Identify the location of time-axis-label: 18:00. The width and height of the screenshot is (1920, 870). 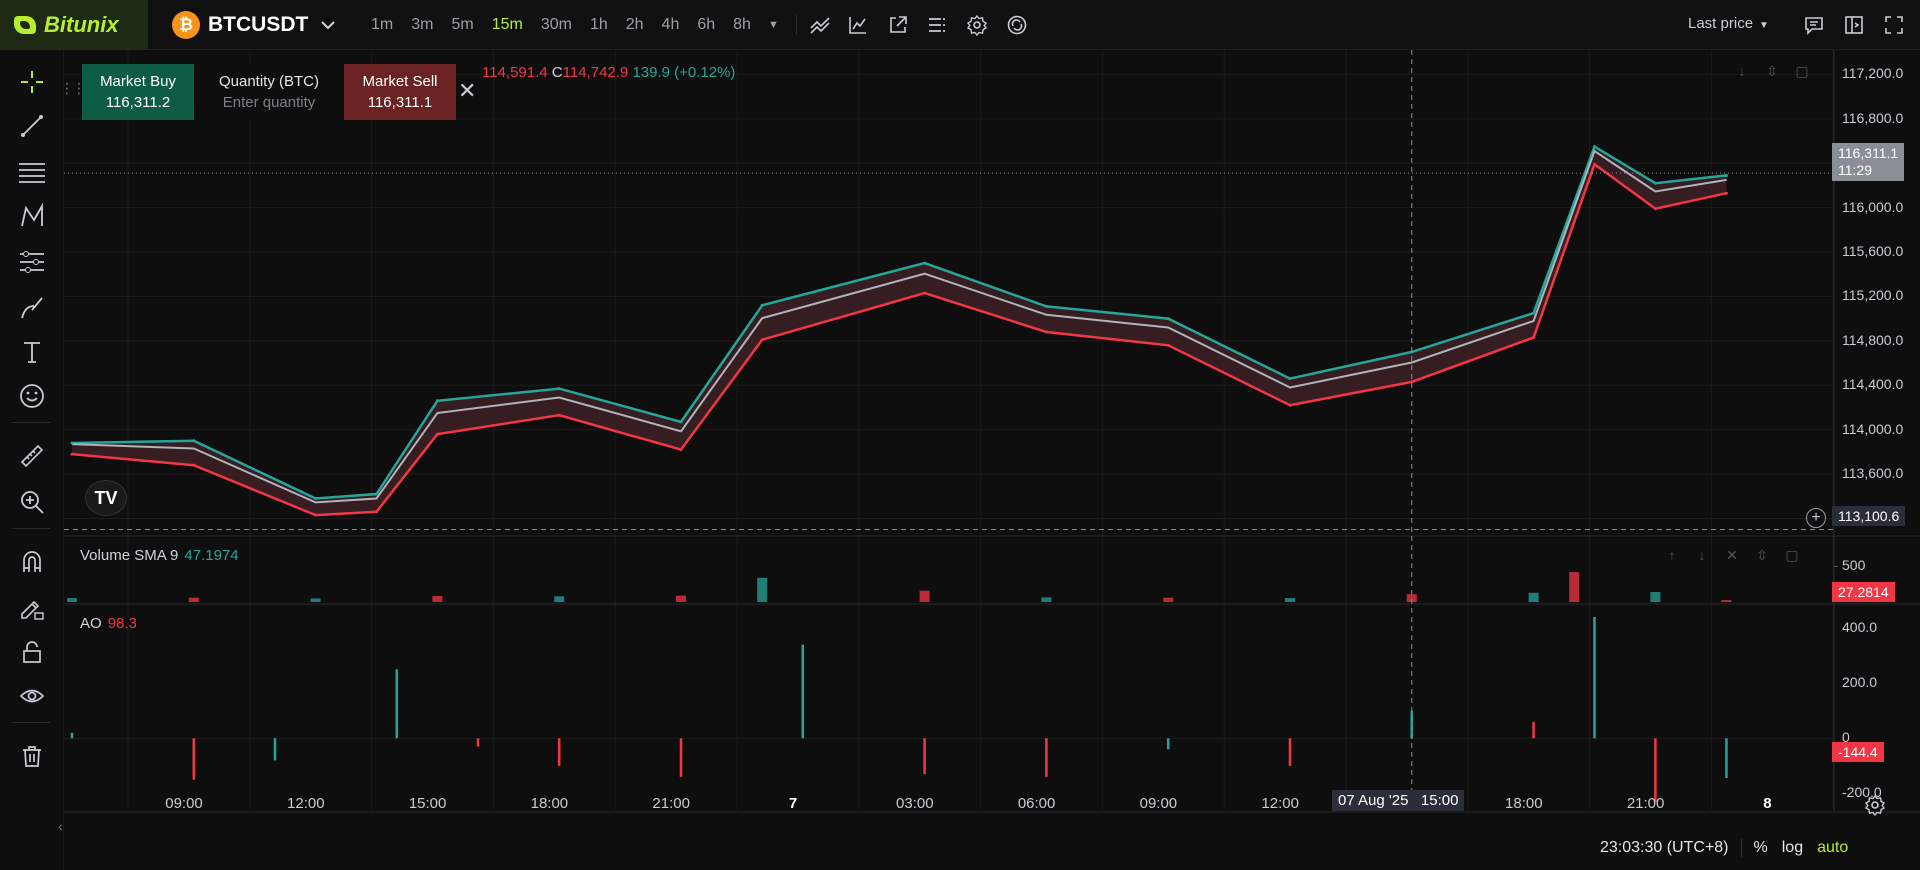
(549, 803).